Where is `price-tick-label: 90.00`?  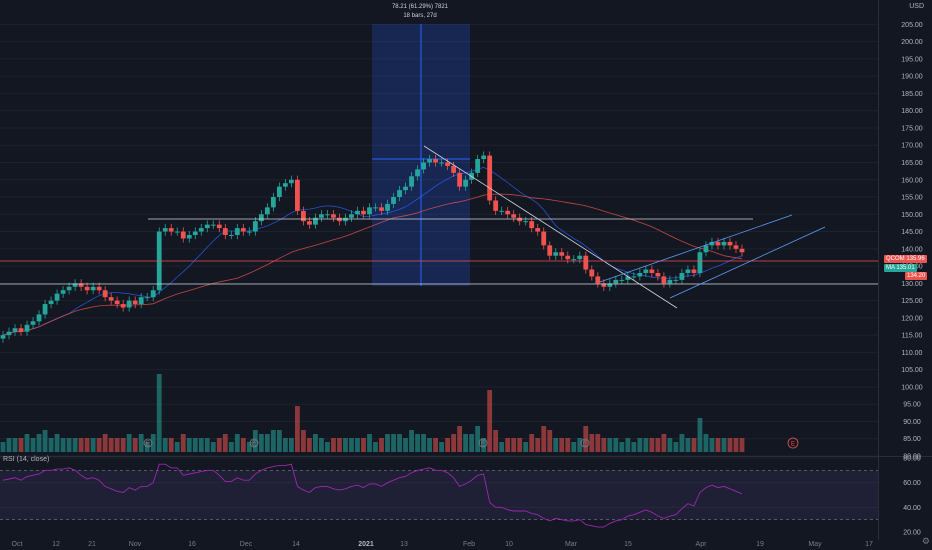 price-tick-label: 90.00 is located at coordinates (912, 422).